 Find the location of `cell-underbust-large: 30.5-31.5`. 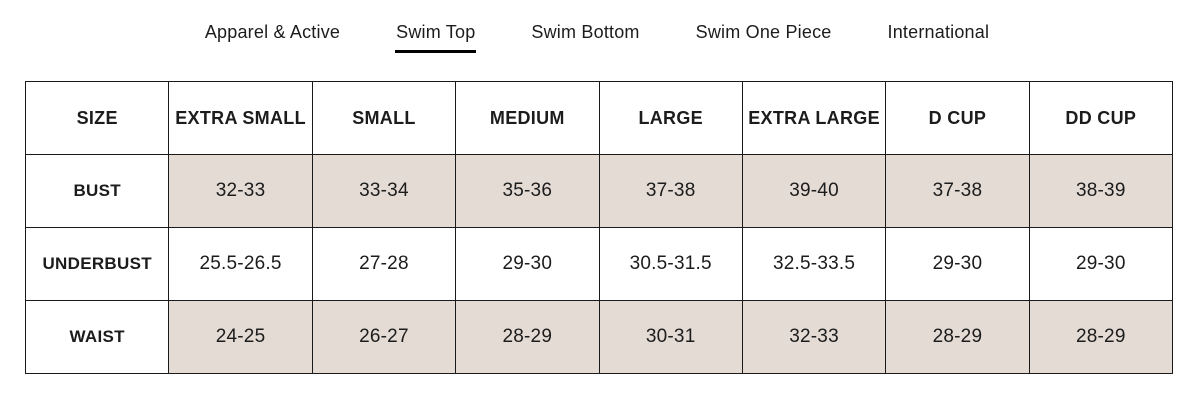

cell-underbust-large: 30.5-31.5 is located at coordinates (670, 264).